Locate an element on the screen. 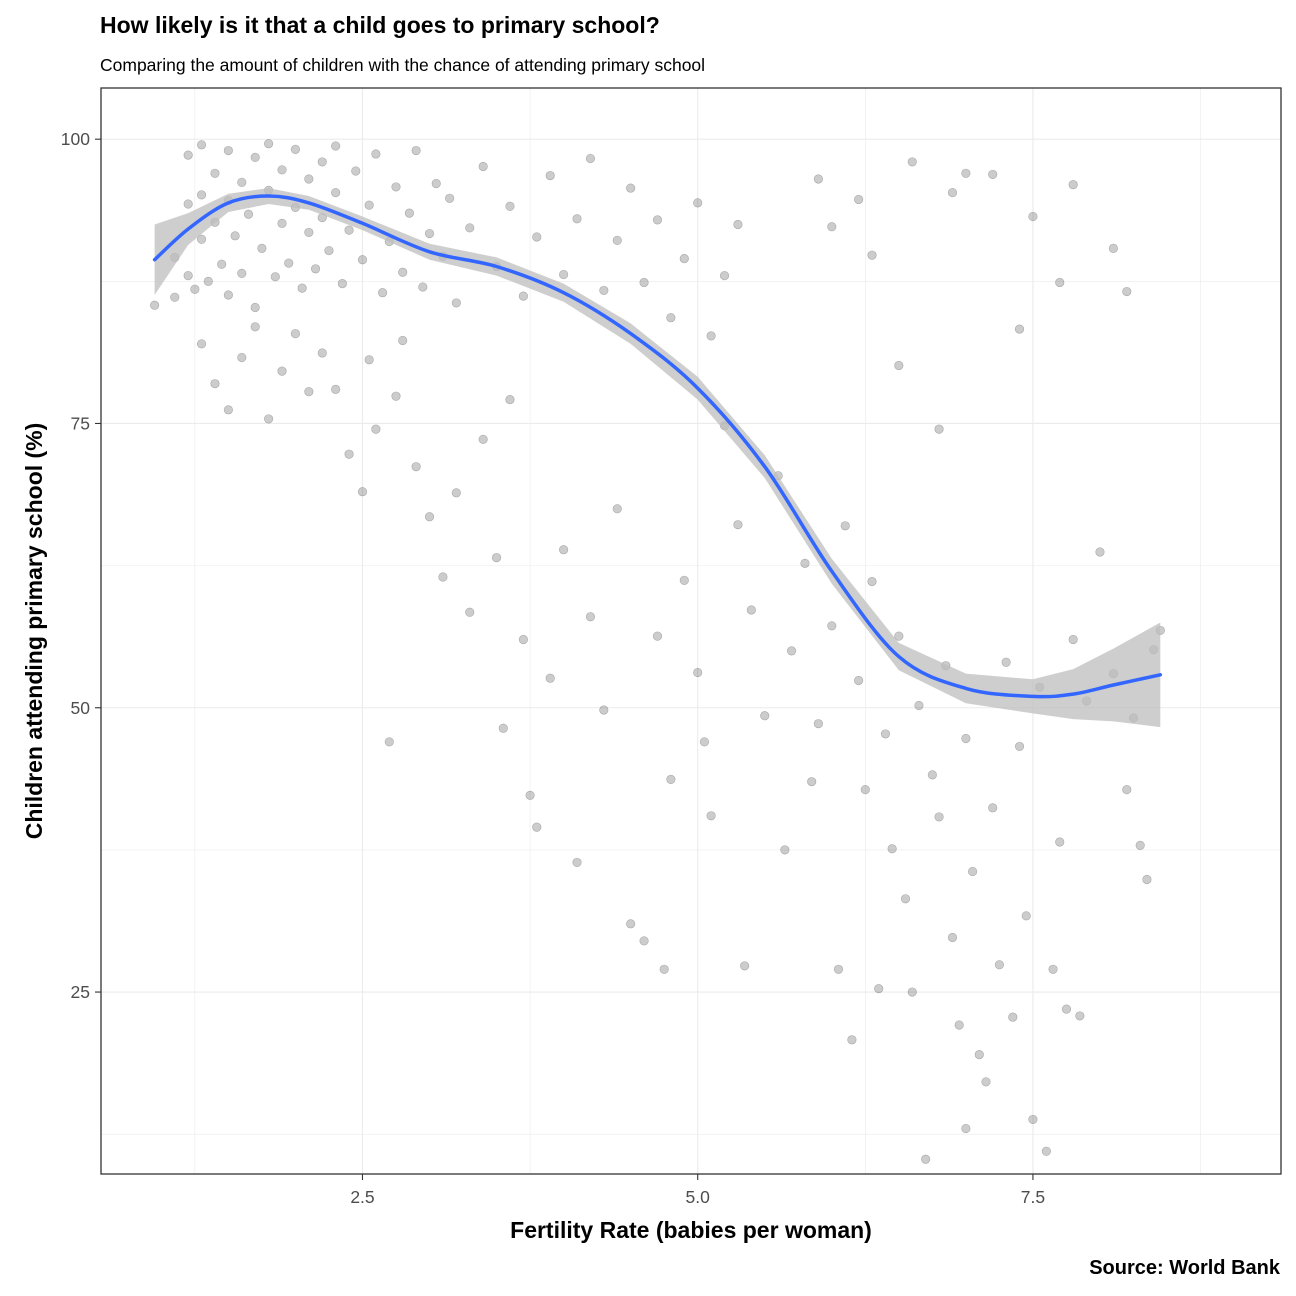 The height and width of the screenshot is (1296, 1296). y-tick-label: 100 is located at coordinates (75, 139).